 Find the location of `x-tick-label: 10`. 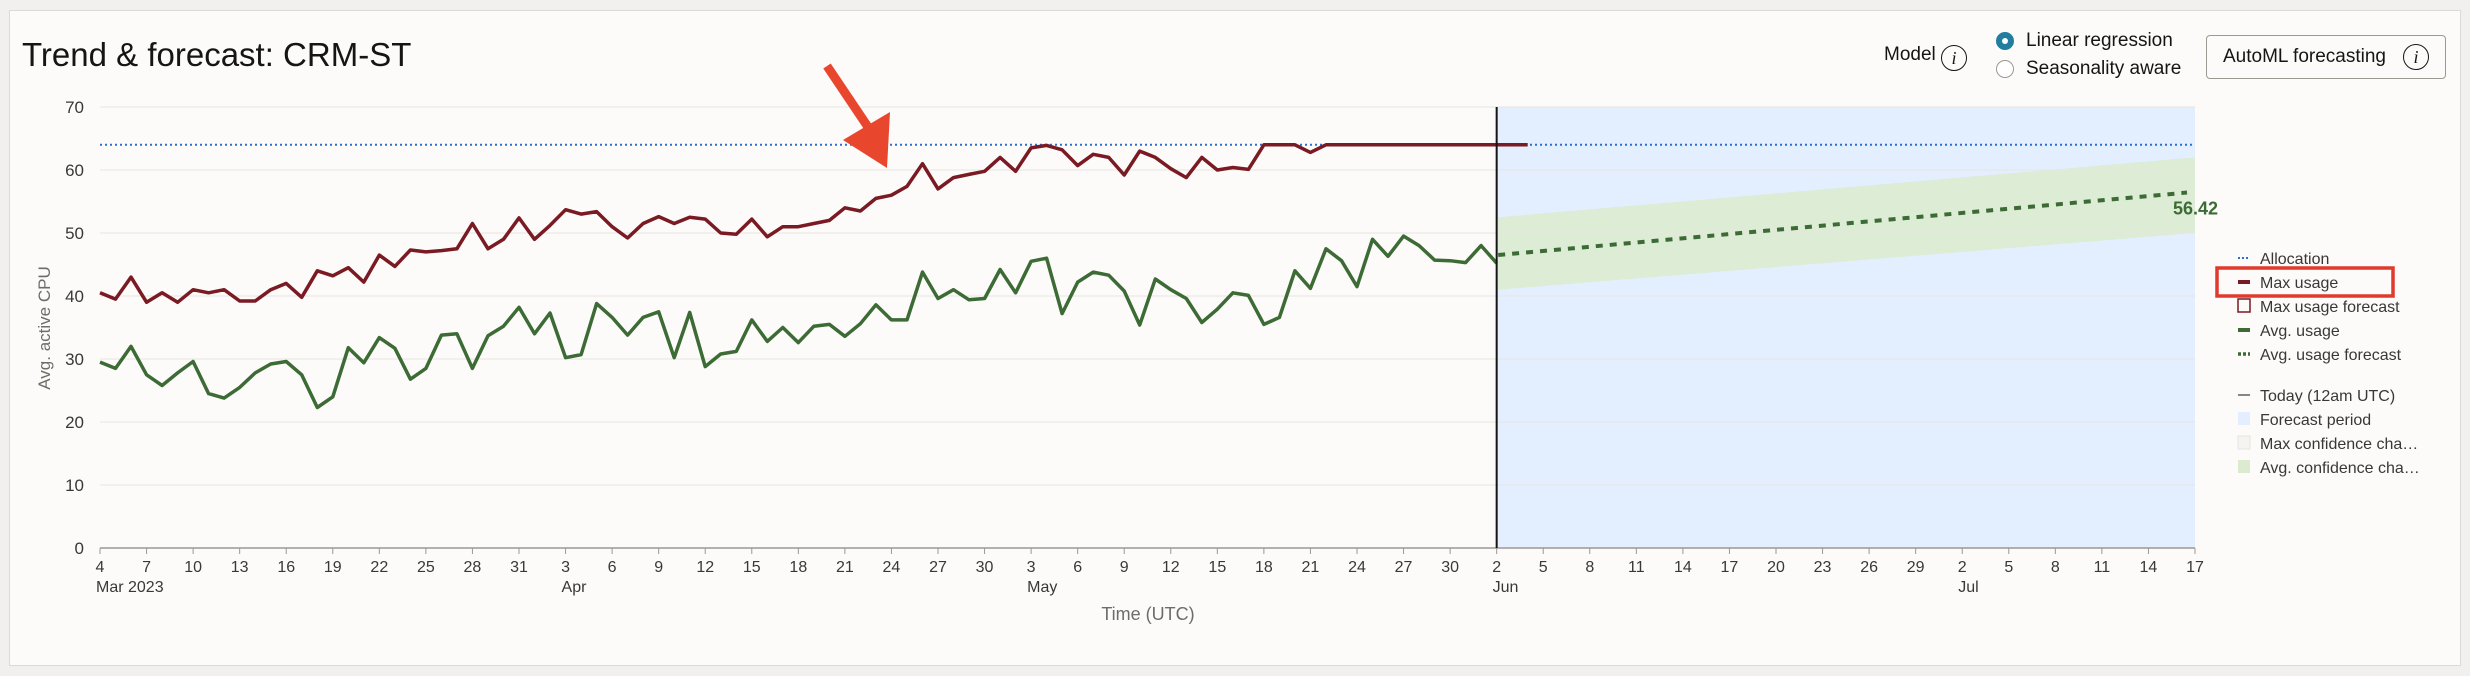

x-tick-label: 10 is located at coordinates (193, 567).